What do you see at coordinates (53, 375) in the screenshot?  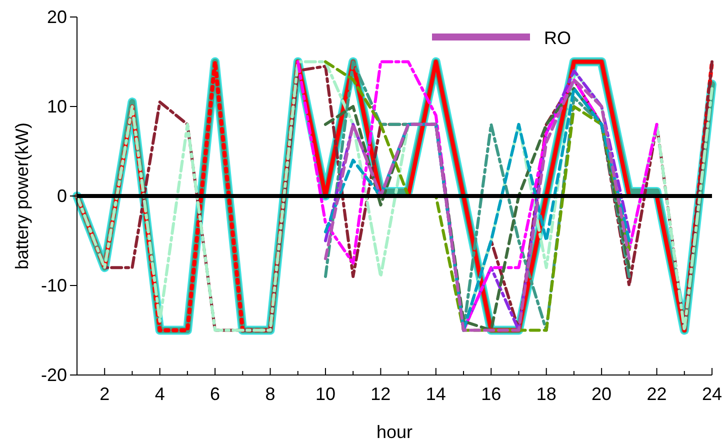 I see `y-tick-label: -20` at bounding box center [53, 375].